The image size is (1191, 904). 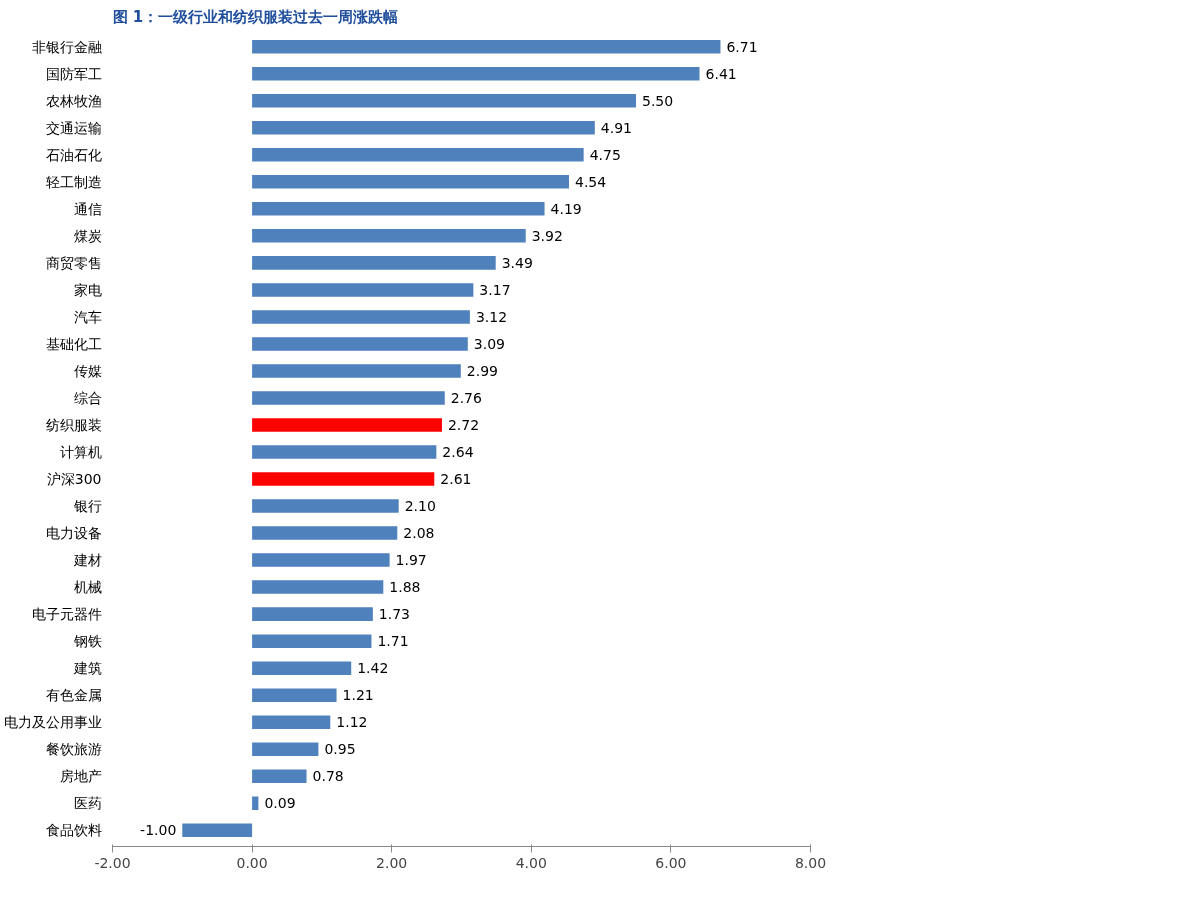 What do you see at coordinates (566, 208) in the screenshot?
I see `data-label: 4.19` at bounding box center [566, 208].